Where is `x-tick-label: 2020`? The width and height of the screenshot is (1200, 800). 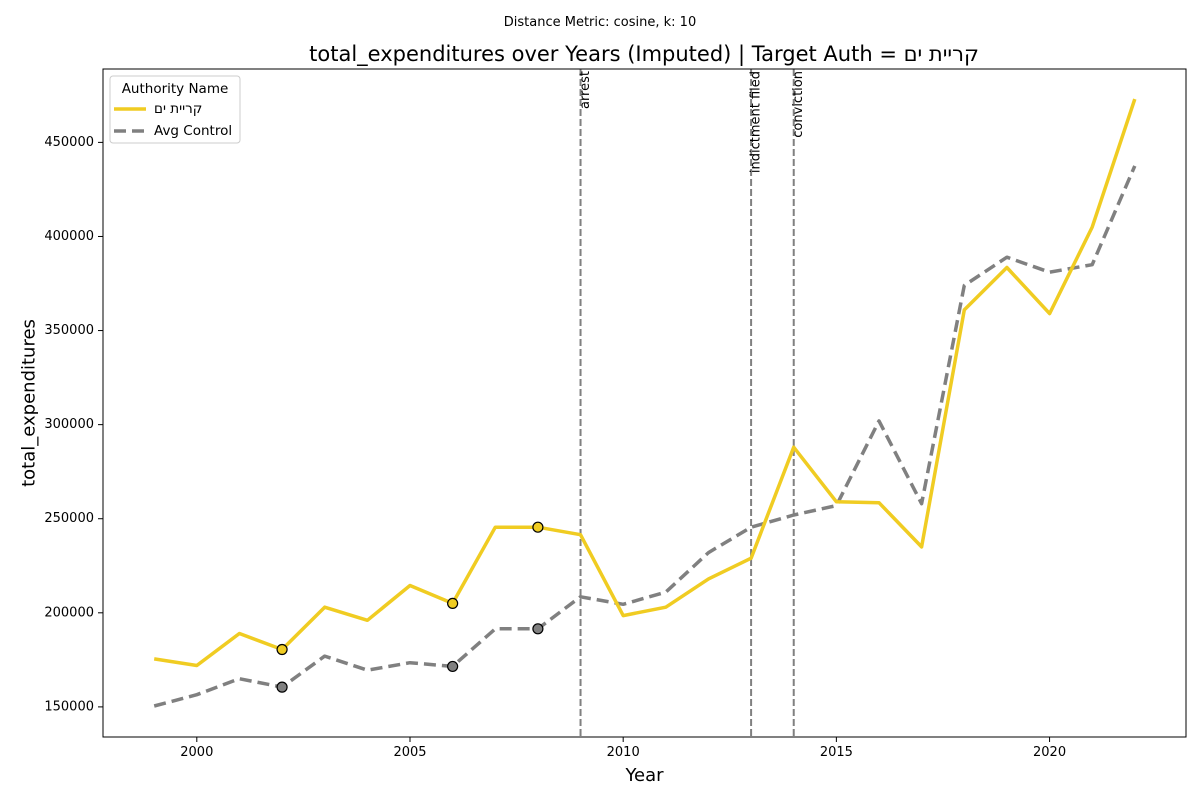
x-tick-label: 2020 is located at coordinates (1049, 752).